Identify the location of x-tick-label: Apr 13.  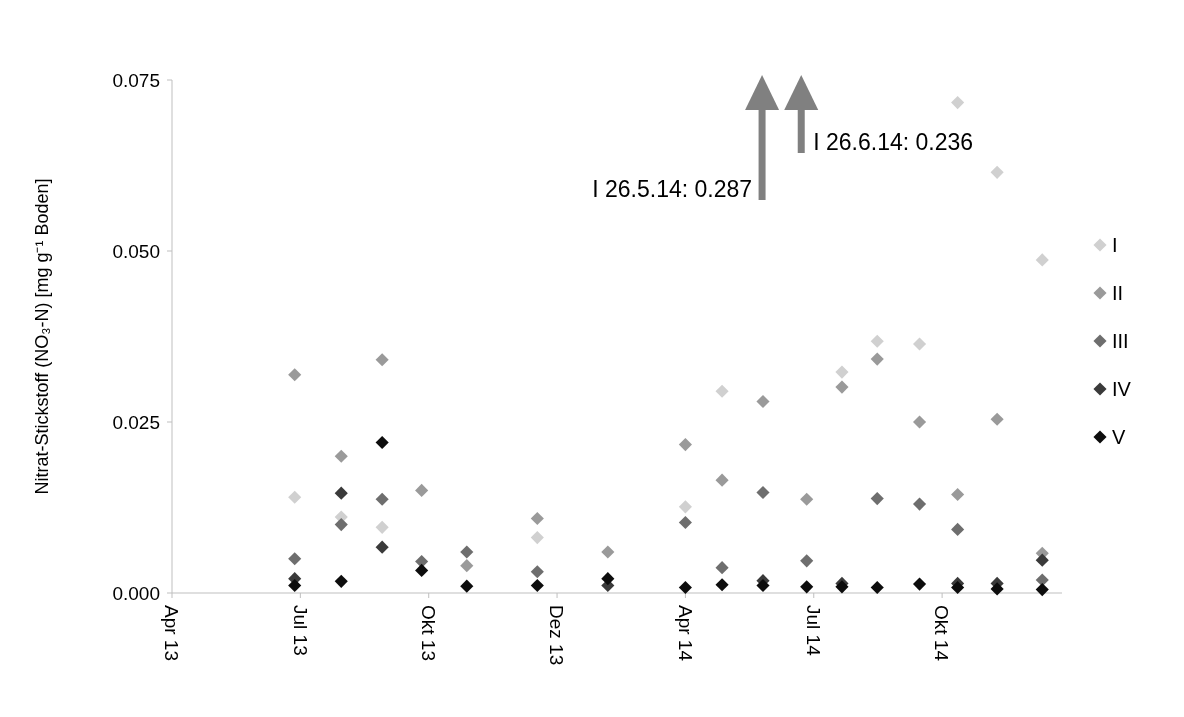
(172, 633).